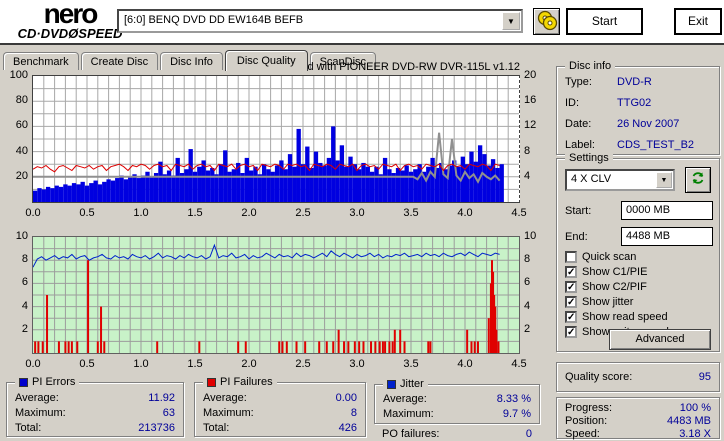 The image size is (724, 441). What do you see at coordinates (412, 384) in the screenshot?
I see `jitter-legend-label: Jitter` at bounding box center [412, 384].